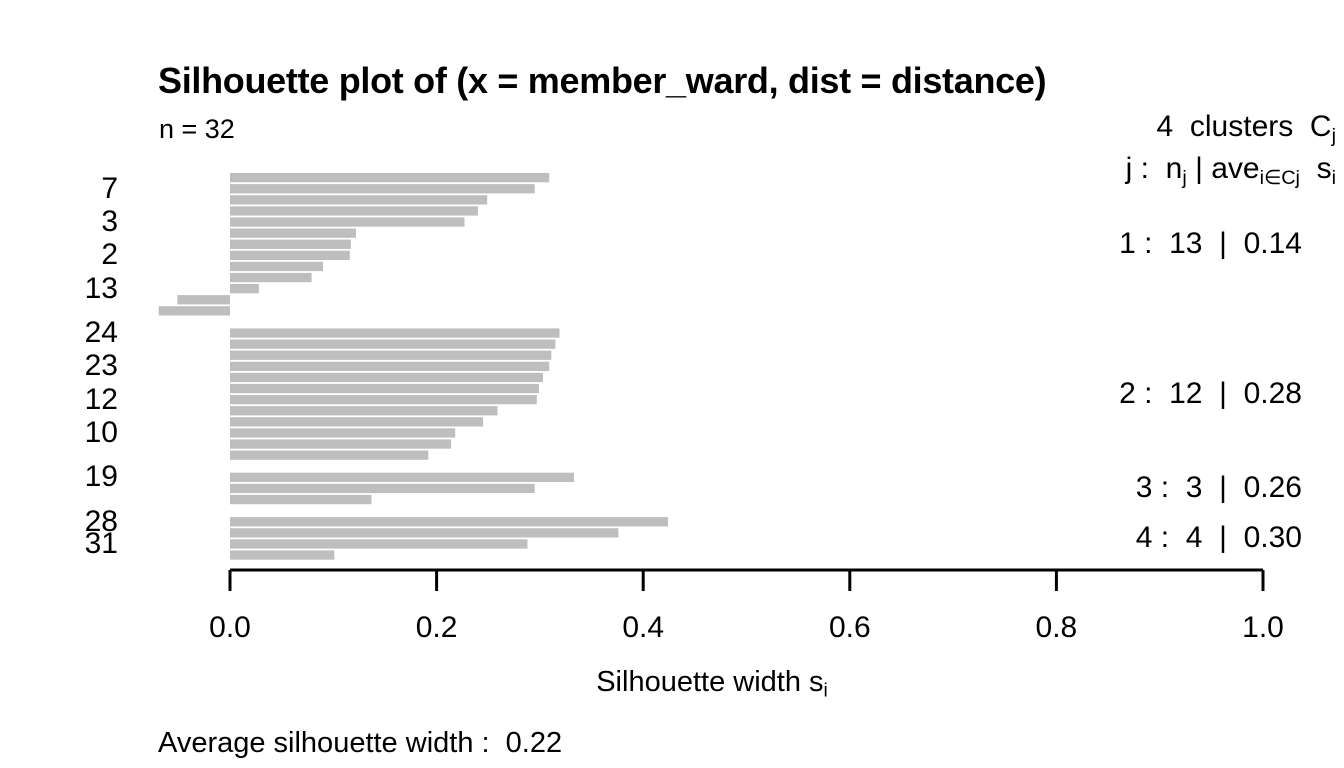 The image size is (1344, 768). Describe the element at coordinates (101, 333) in the screenshot. I see `row-label: 24` at that location.